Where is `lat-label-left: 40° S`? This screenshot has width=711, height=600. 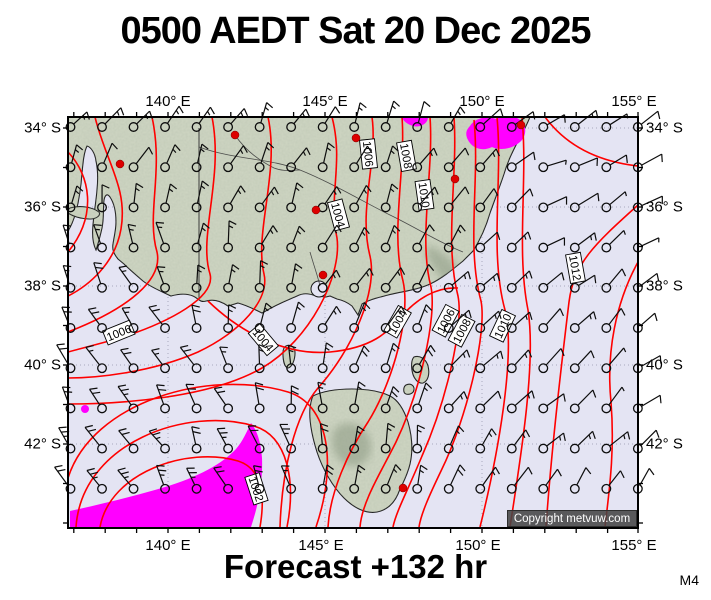
lat-label-left: 40° S is located at coordinates (42, 365).